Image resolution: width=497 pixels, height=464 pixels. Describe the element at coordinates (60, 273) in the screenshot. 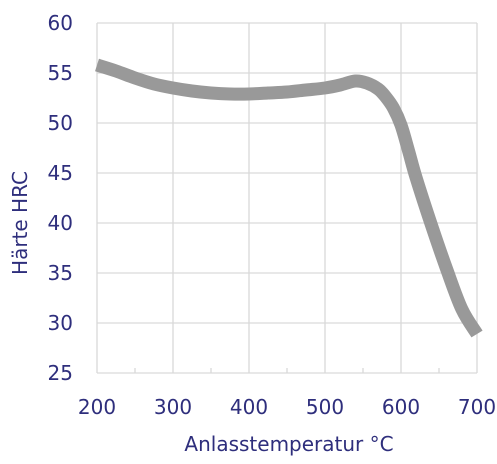

I see `y-tick-label: 35` at that location.